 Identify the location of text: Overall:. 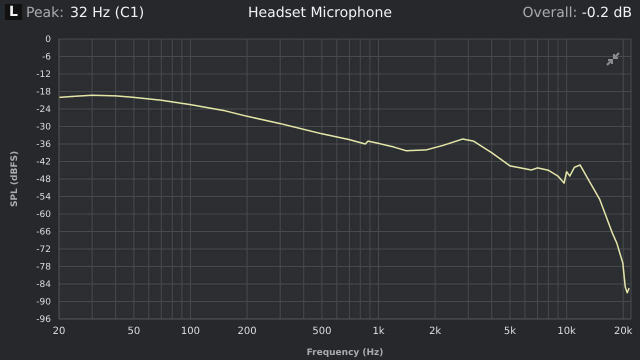
(550, 13).